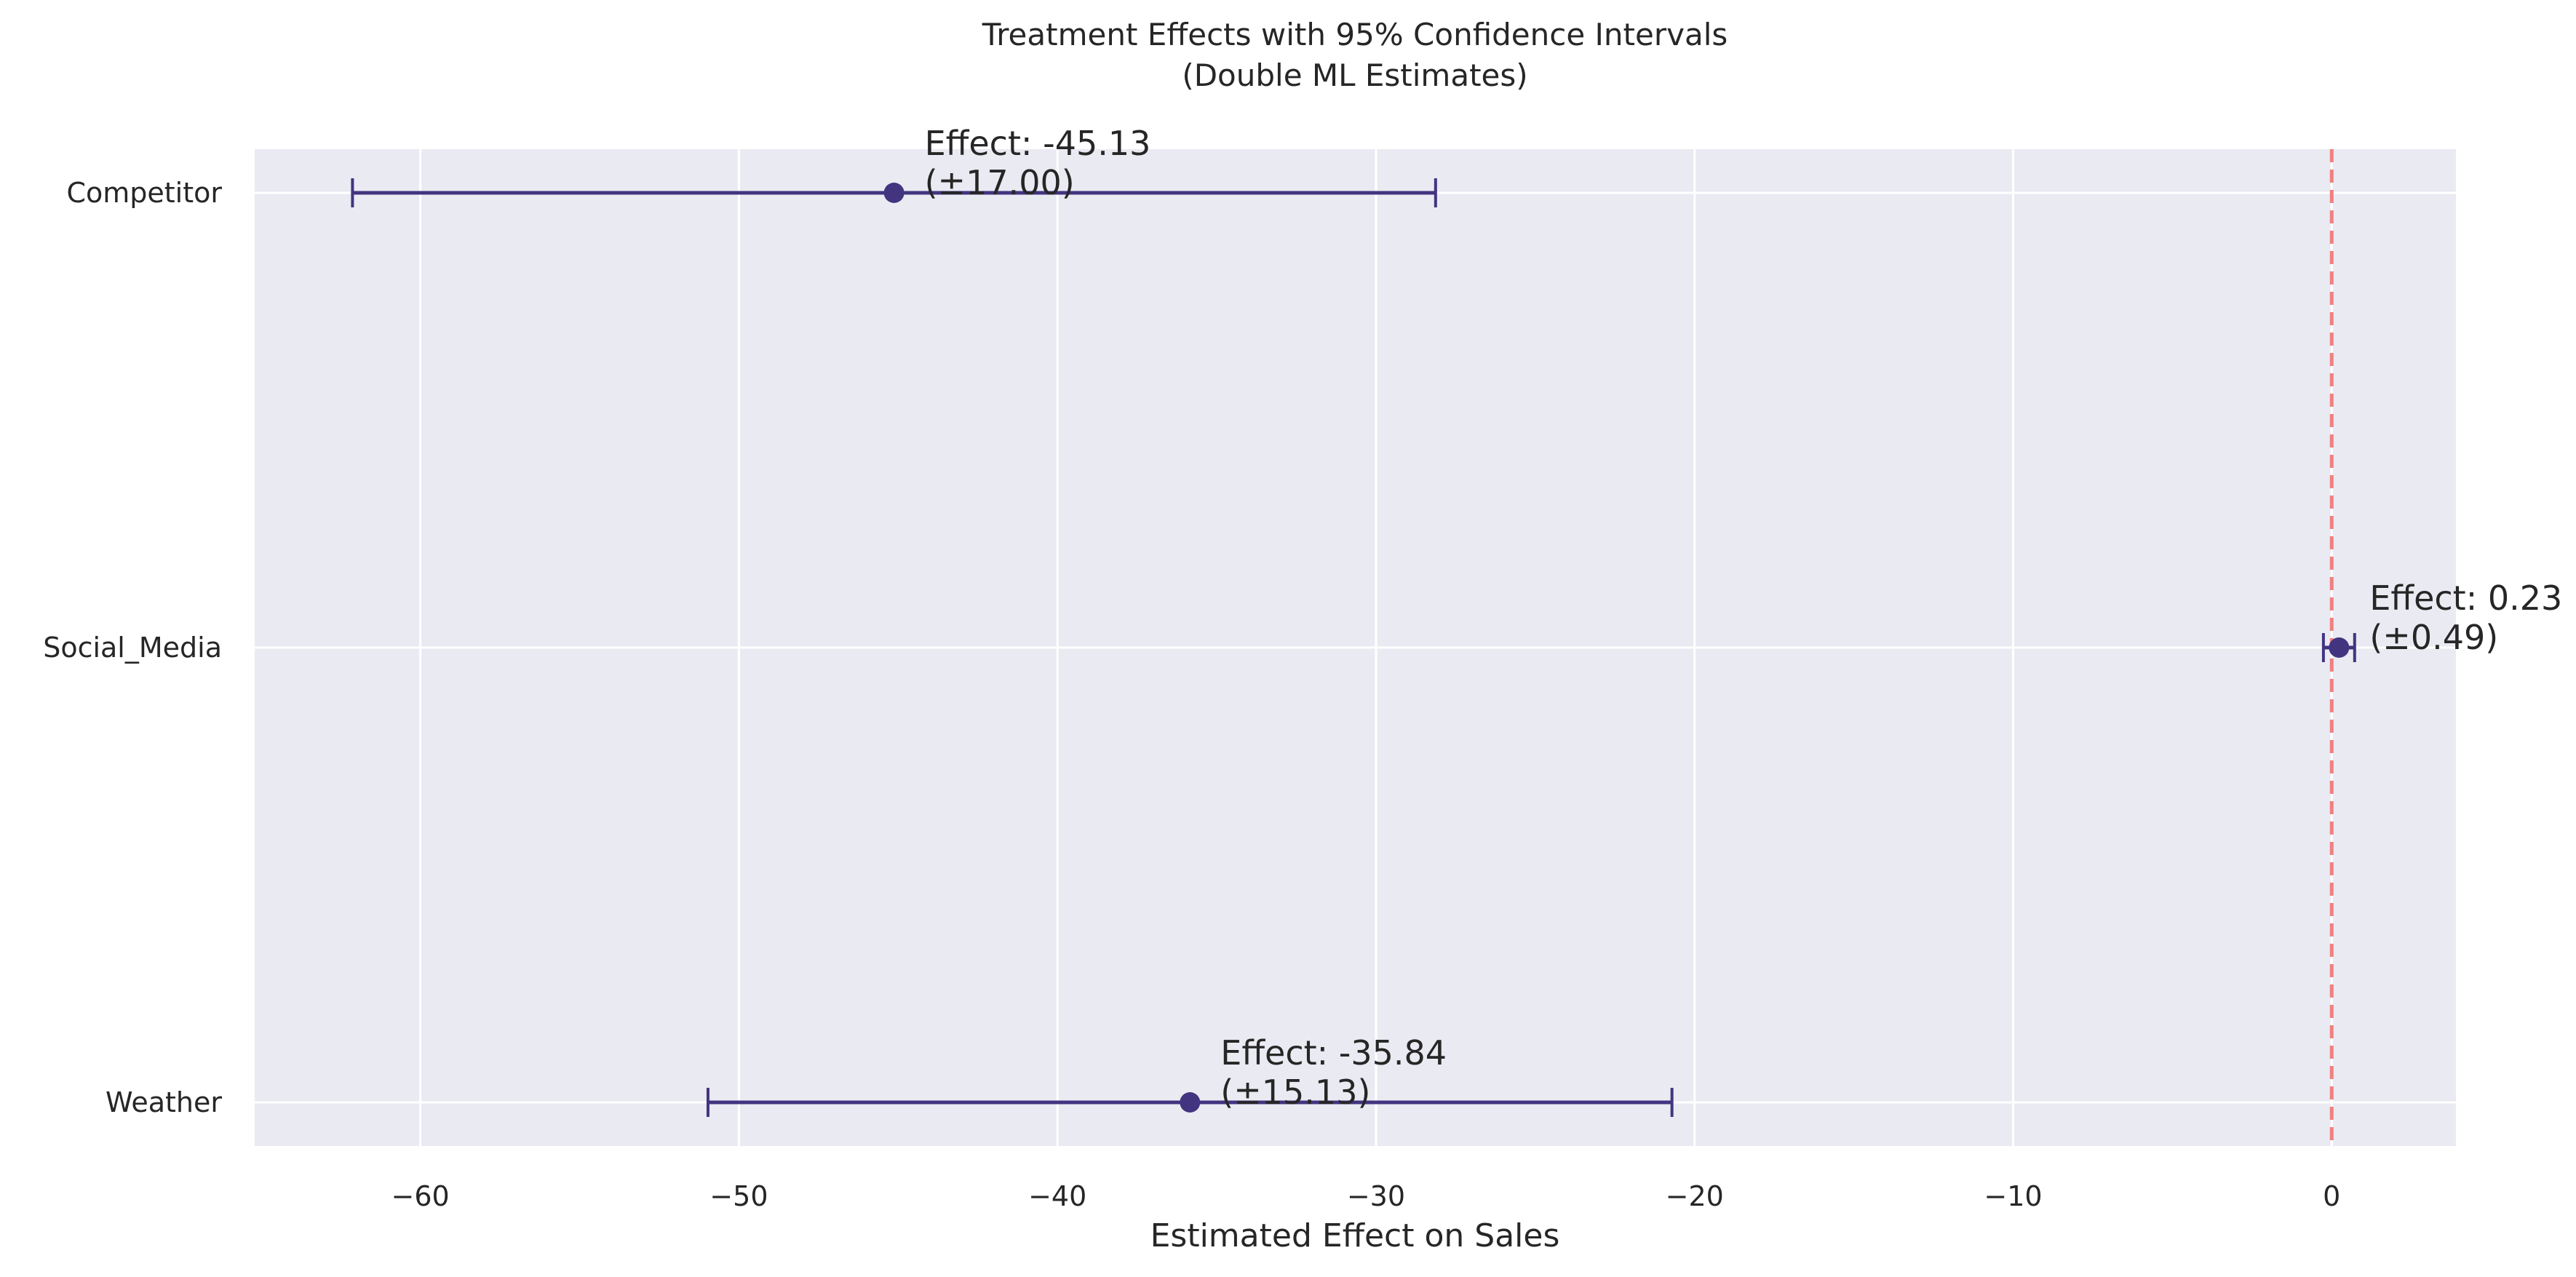  I want to click on chart-subtitle: (Double ML Estimates), so click(1354, 75).